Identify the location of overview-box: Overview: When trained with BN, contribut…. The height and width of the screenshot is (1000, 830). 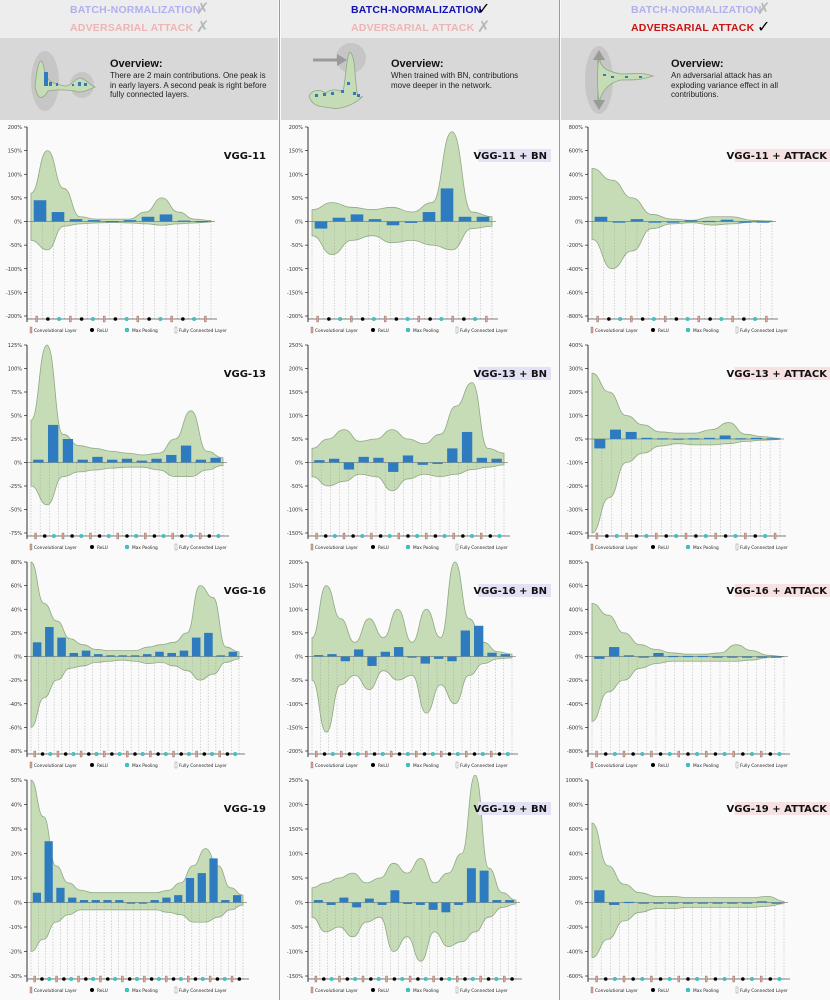
(420, 79).